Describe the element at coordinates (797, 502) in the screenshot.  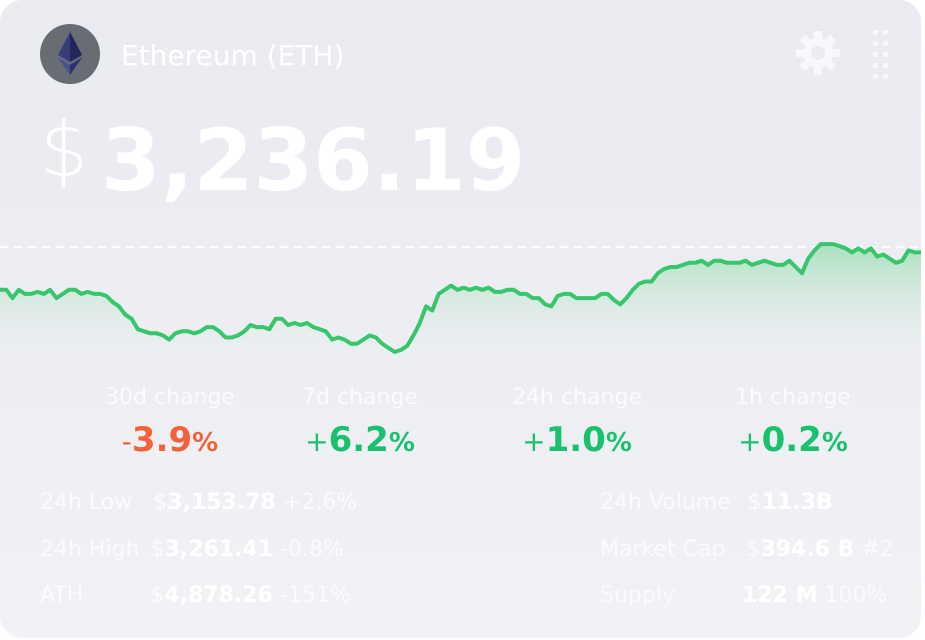
I see `stat-value: 11.3B` at that location.